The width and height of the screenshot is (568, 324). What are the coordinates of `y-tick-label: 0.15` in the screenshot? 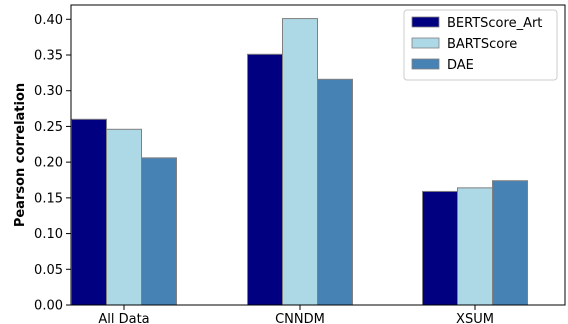 It's located at (48, 198).